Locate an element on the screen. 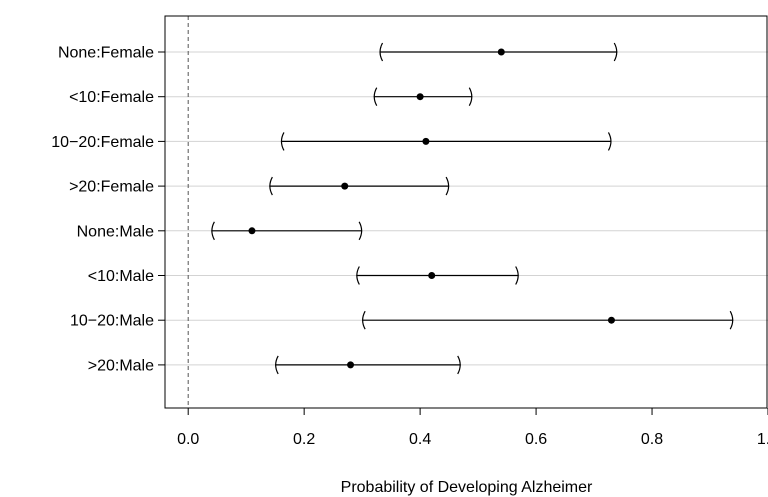  y-tick-label-row-1: <10:Female is located at coordinates (111, 97).